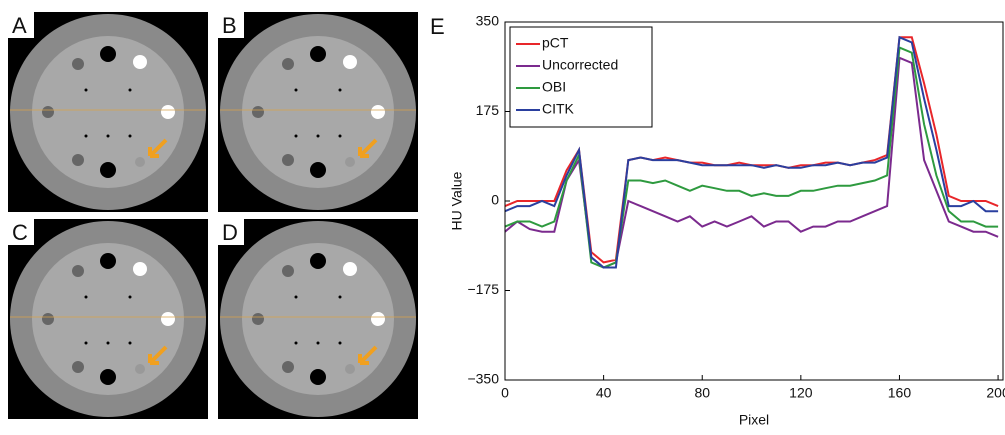  What do you see at coordinates (604, 393) in the screenshot?
I see `x-tick-label: 40` at bounding box center [604, 393].